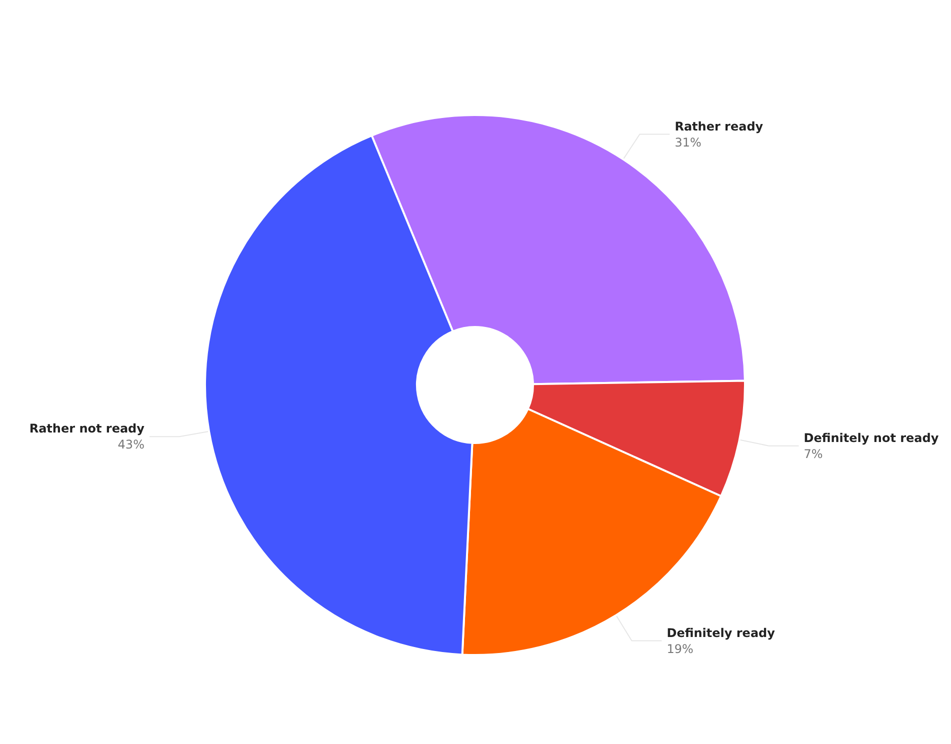 This screenshot has height=744, width=951. Describe the element at coordinates (87, 429) in the screenshot. I see `slice-label: Rather not ready` at that location.